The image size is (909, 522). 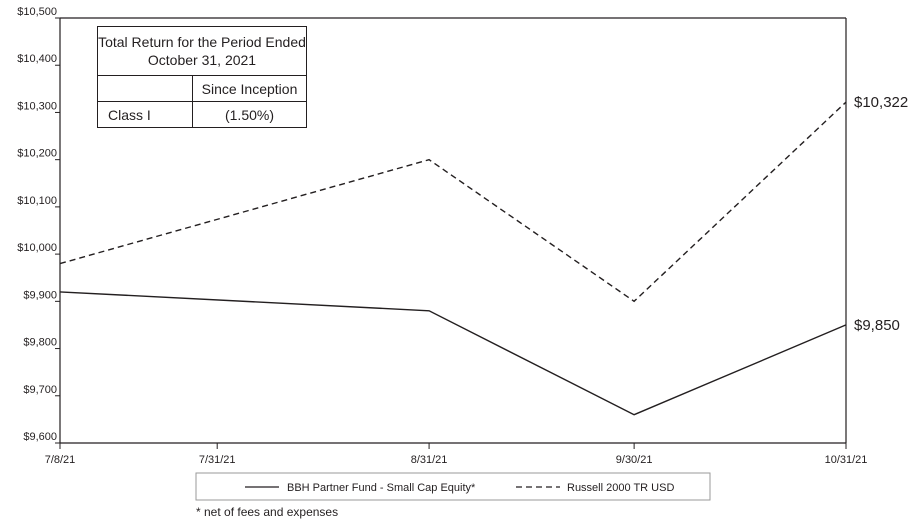 I want to click on y-tick-label: $9,700, so click(x=40, y=390).